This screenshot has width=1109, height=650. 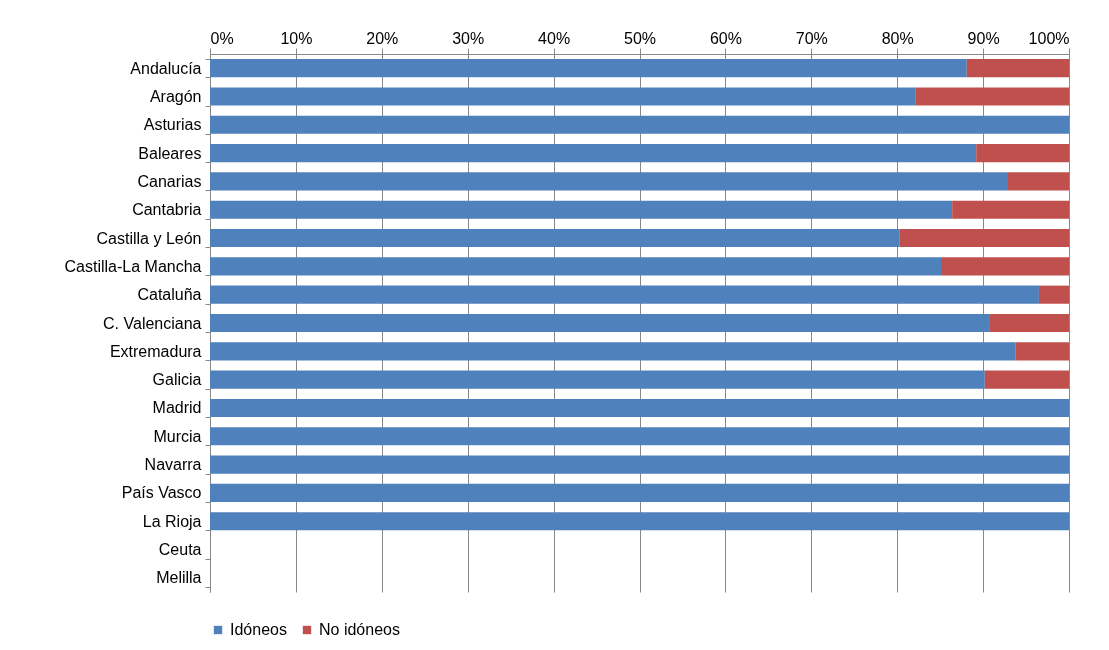 What do you see at coordinates (897, 38) in the screenshot?
I see `x-tick-label: 80%` at bounding box center [897, 38].